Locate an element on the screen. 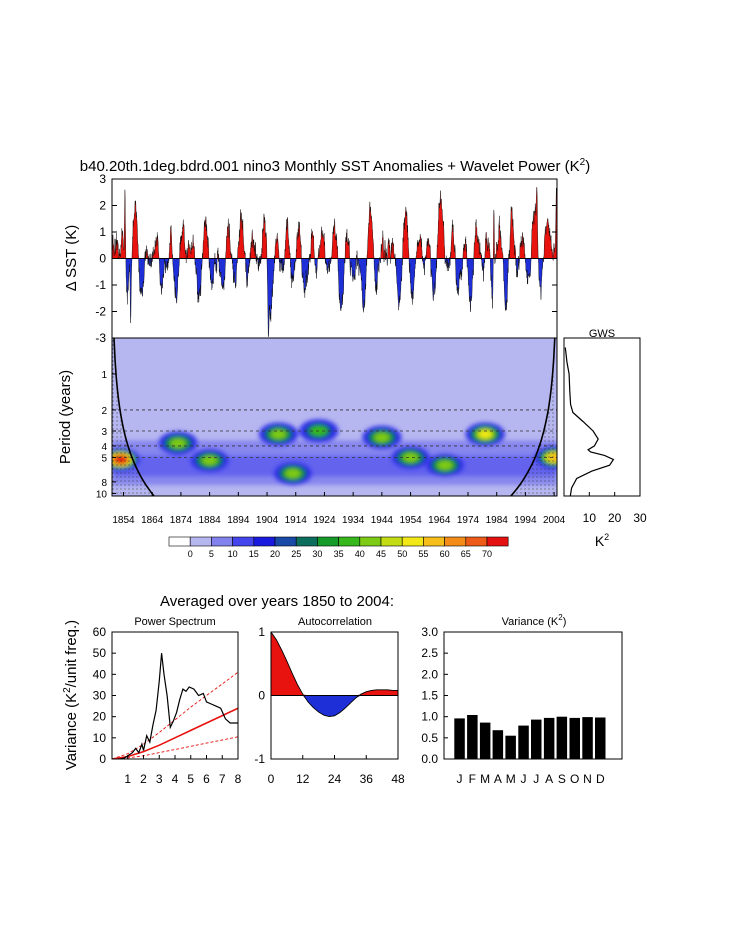  autocorrelation-panel: Autocorrelation 10-1 0 12 24 36 48 is located at coordinates (329, 701).